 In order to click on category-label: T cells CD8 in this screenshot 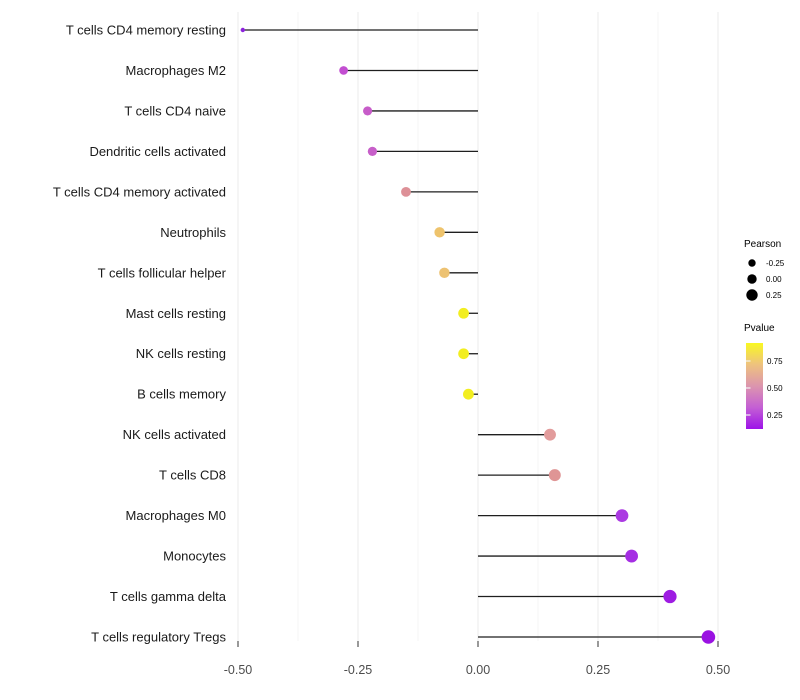, I will do `click(192, 475)`.